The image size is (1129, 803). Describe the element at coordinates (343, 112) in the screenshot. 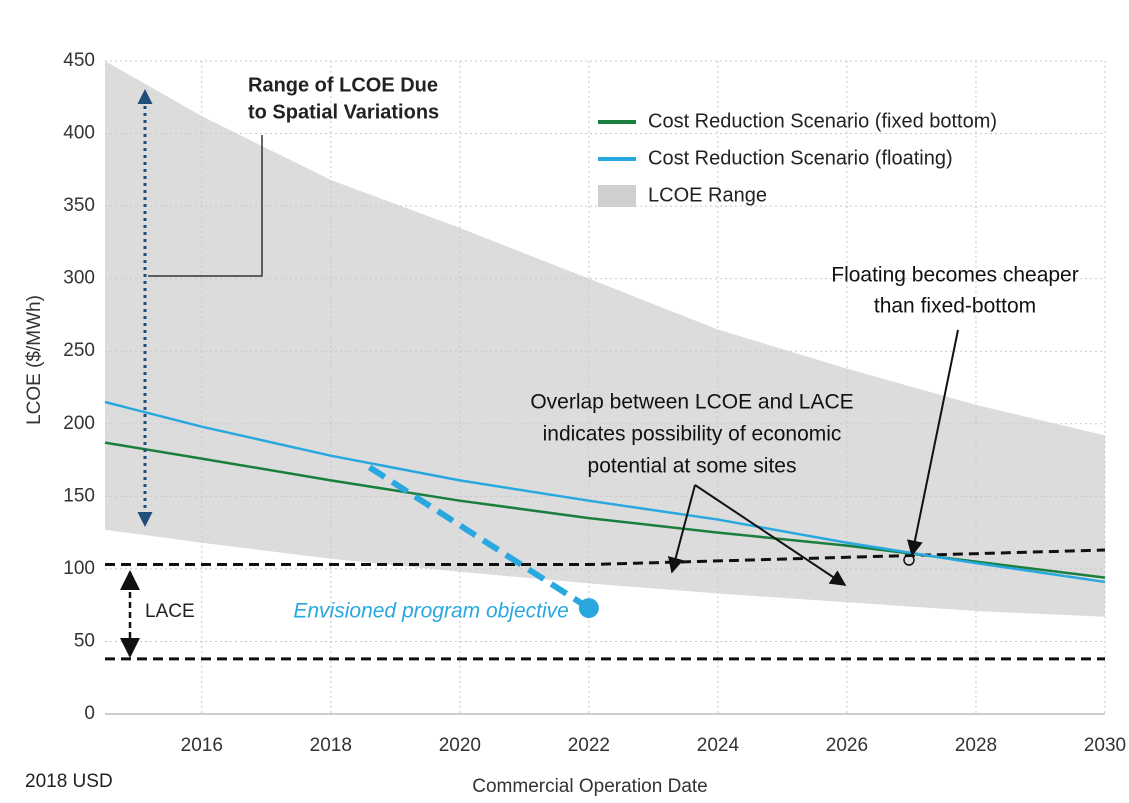

I see `annotation: to Spatial Variations` at that location.